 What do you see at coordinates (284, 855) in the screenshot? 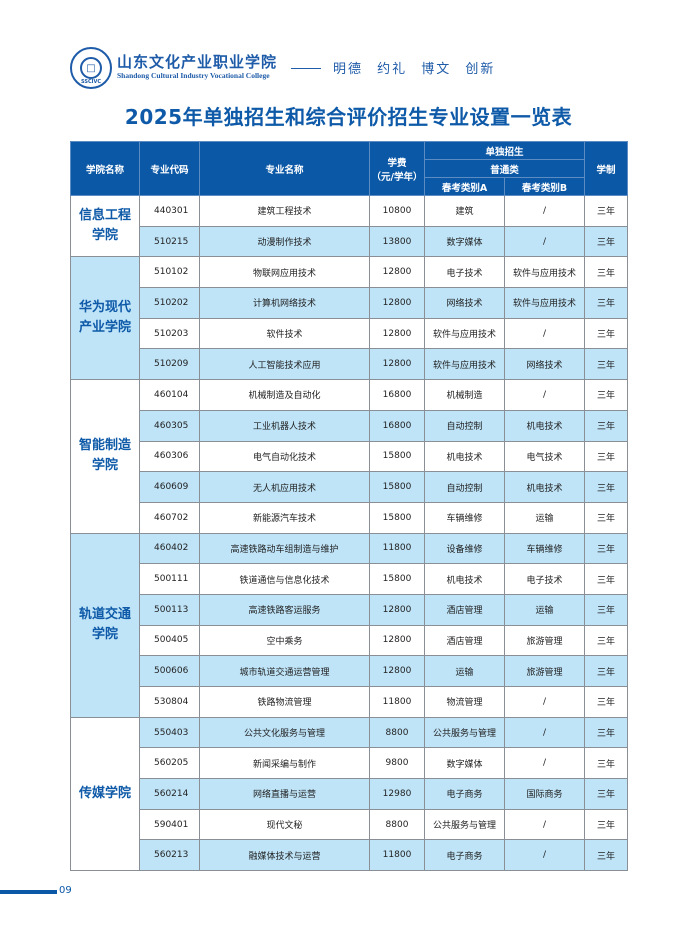
I see `cell-major: 融媒体技术与运营` at bounding box center [284, 855].